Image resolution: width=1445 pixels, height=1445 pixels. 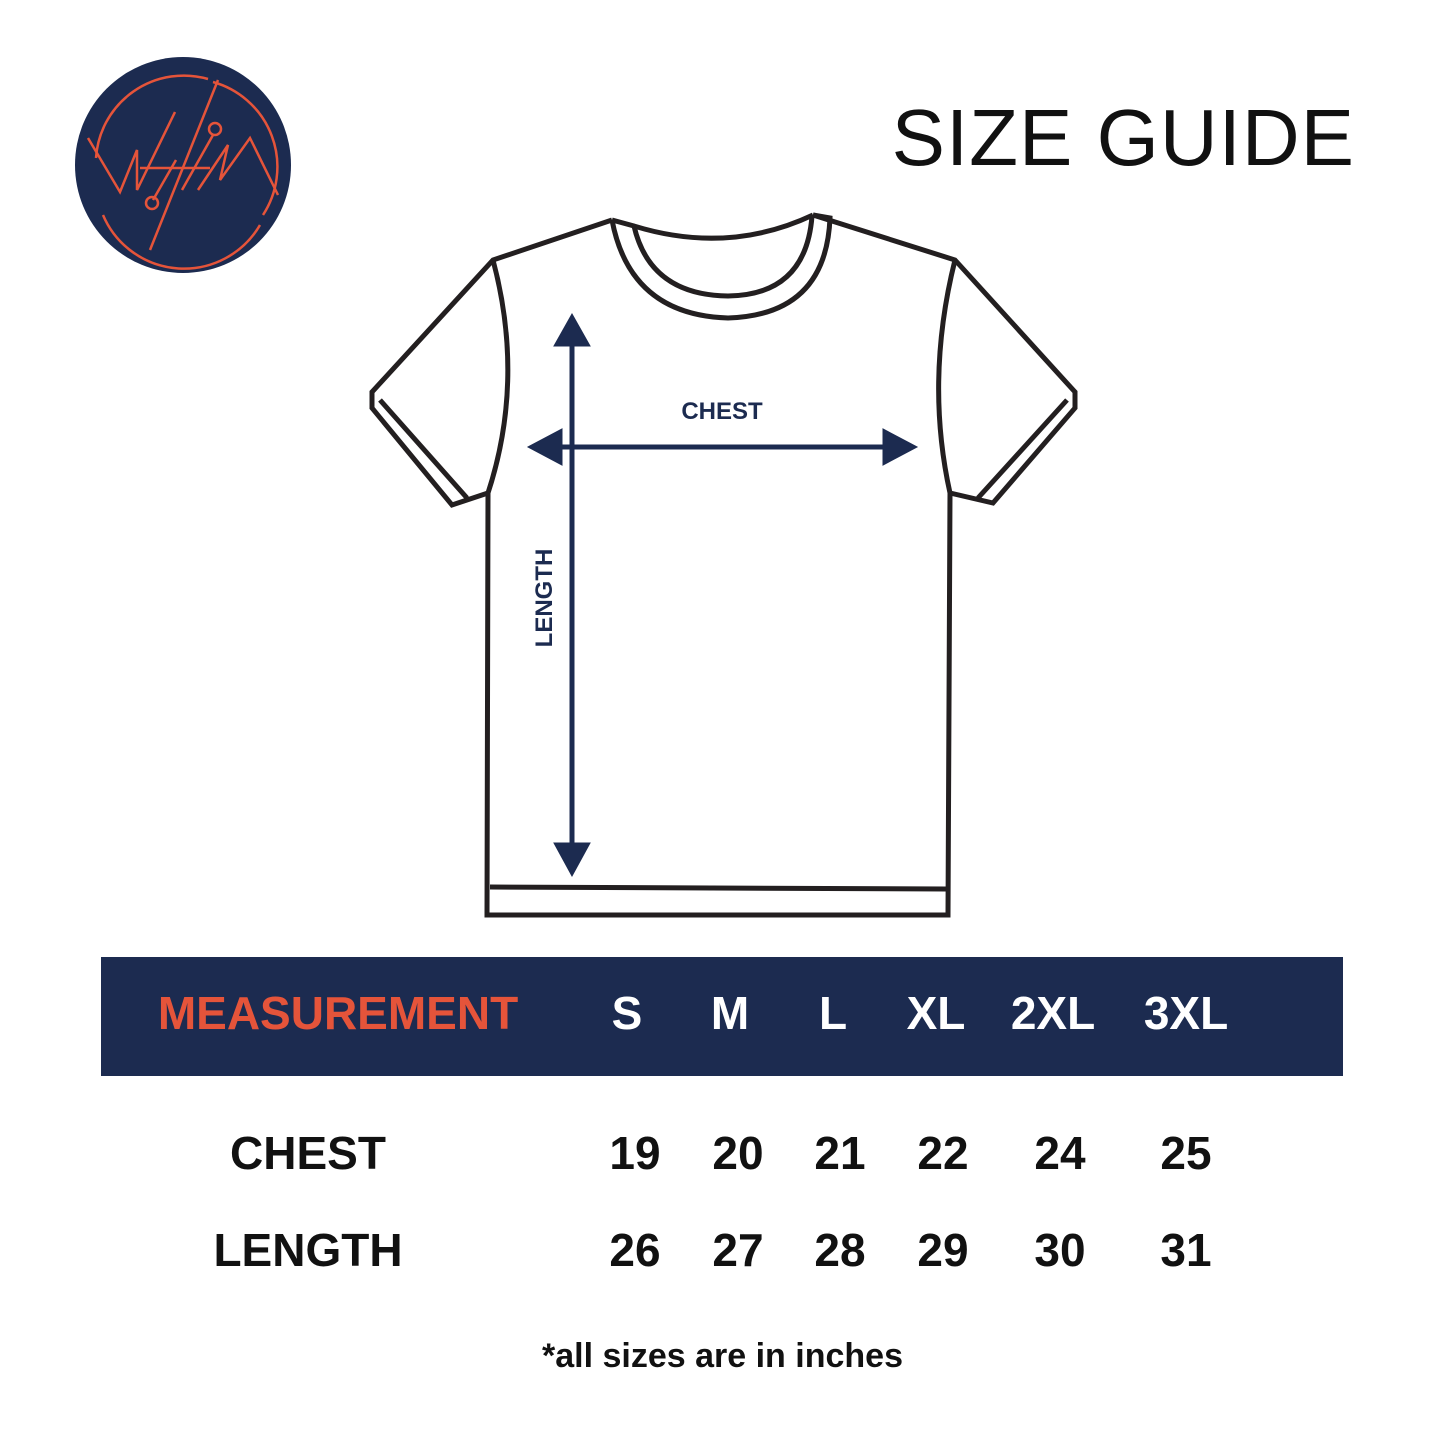 What do you see at coordinates (635, 1250) in the screenshot?
I see `cell-value: 26` at bounding box center [635, 1250].